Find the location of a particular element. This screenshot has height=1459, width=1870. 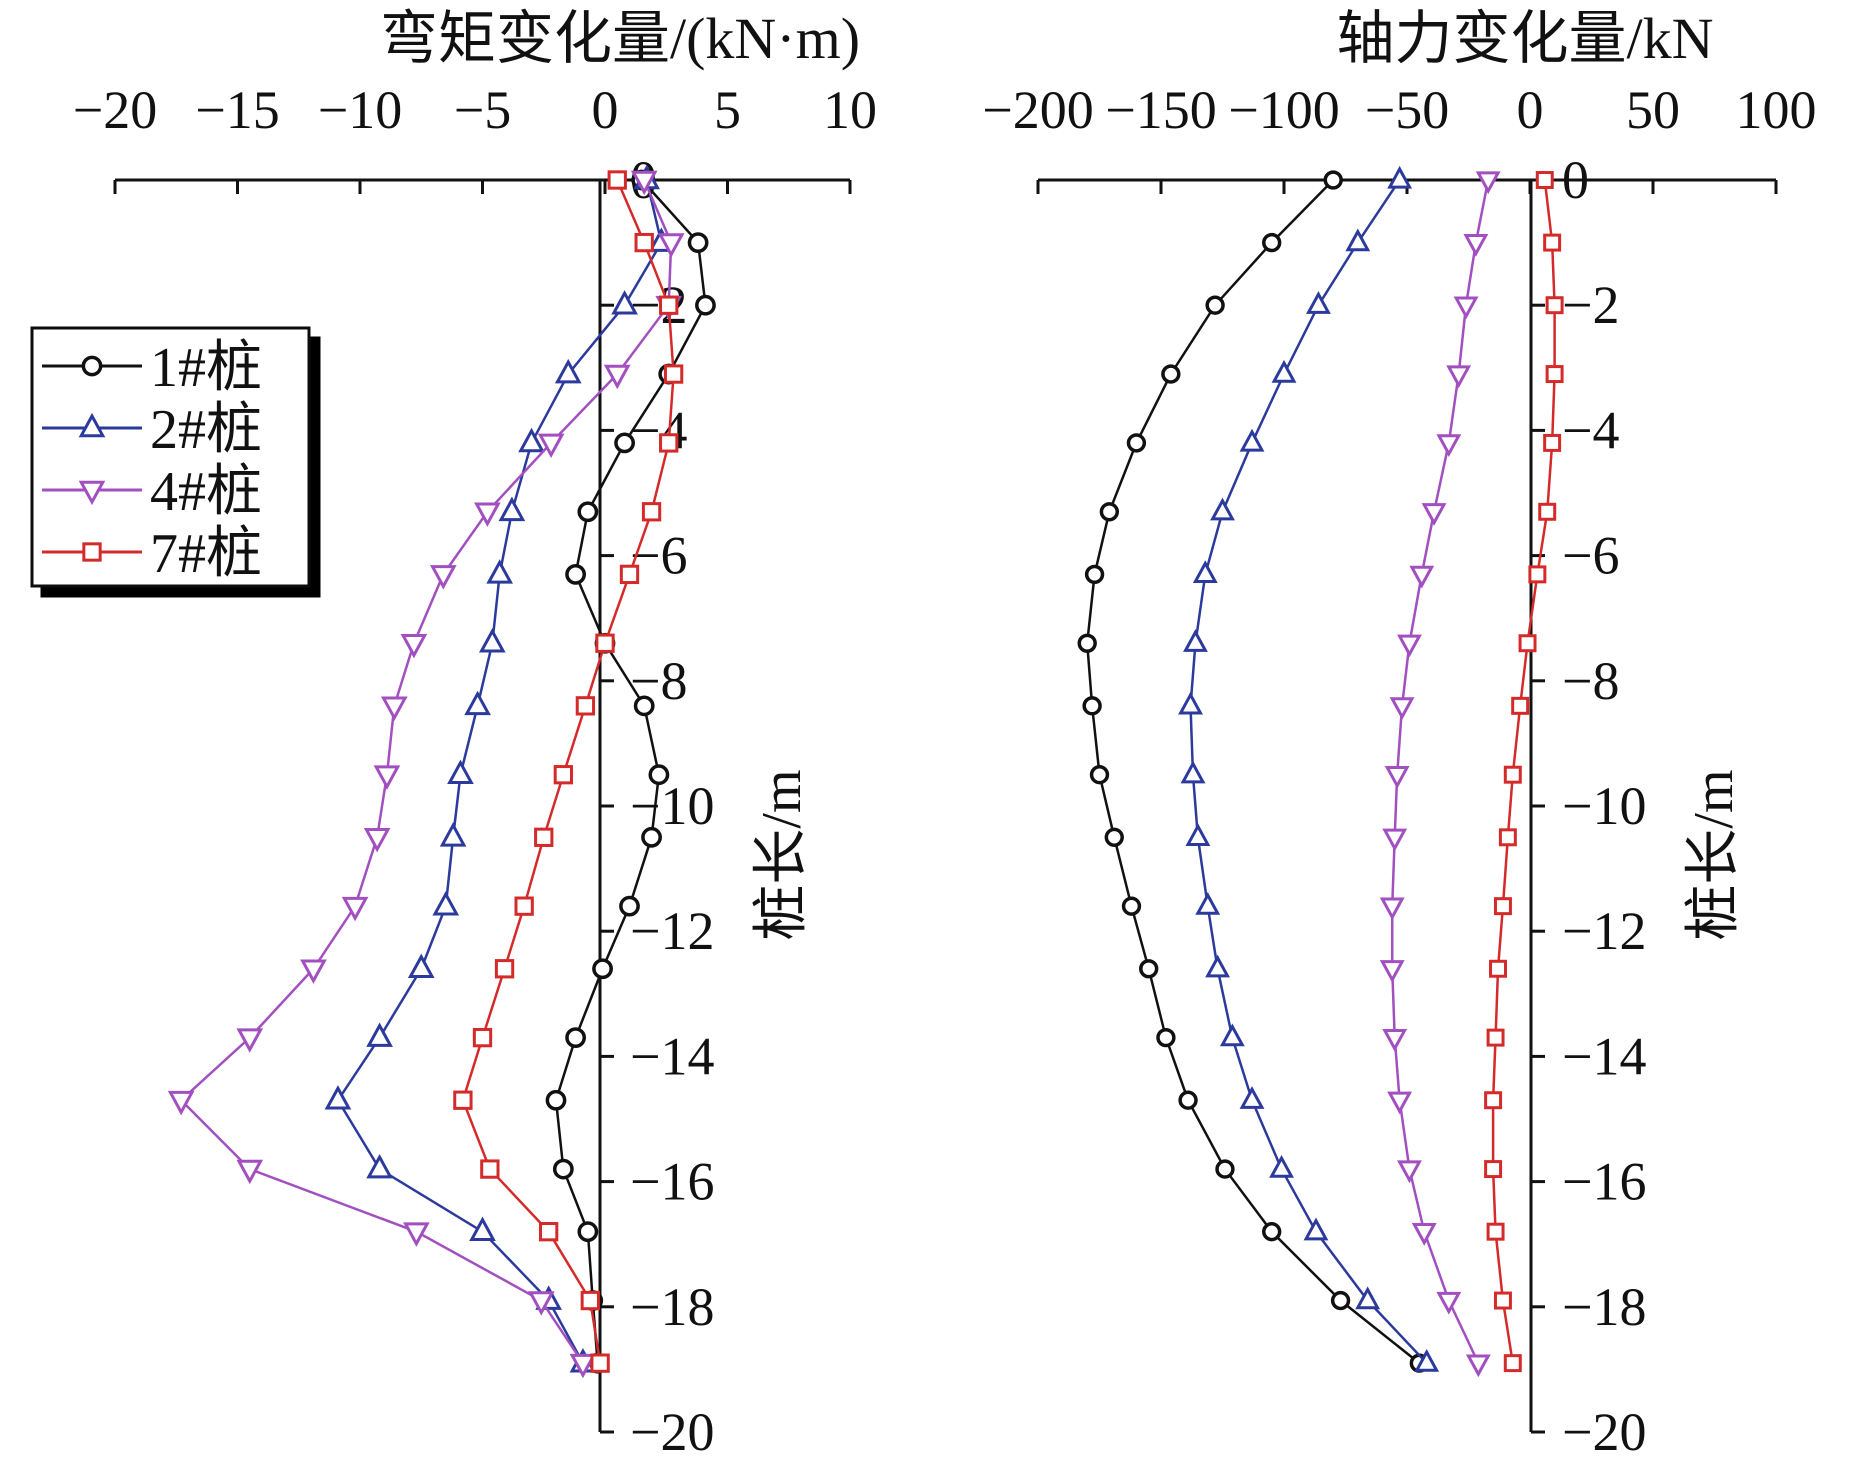

y-tick-label: −8 is located at coordinates (1590, 681).